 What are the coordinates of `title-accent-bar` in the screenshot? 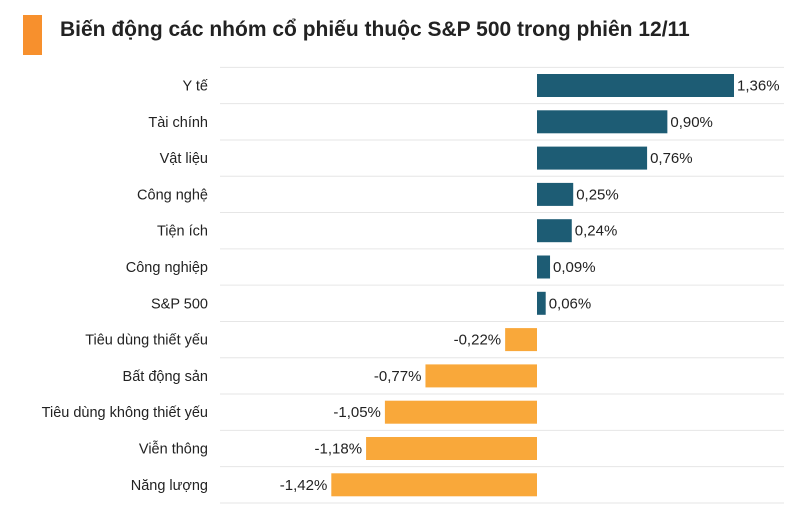 It's located at (32, 35).